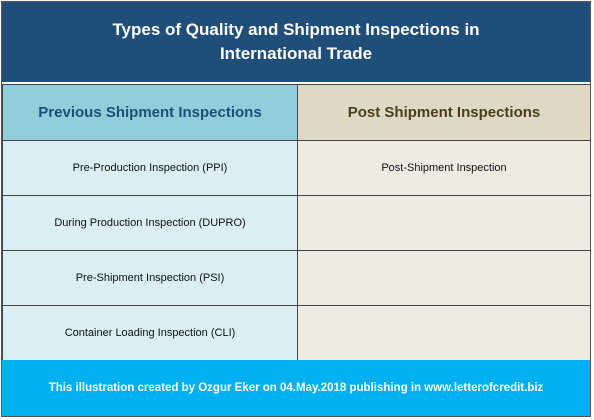  Describe the element at coordinates (443, 112) in the screenshot. I see `post-shipment-header: Post Shipment Inspections` at that location.